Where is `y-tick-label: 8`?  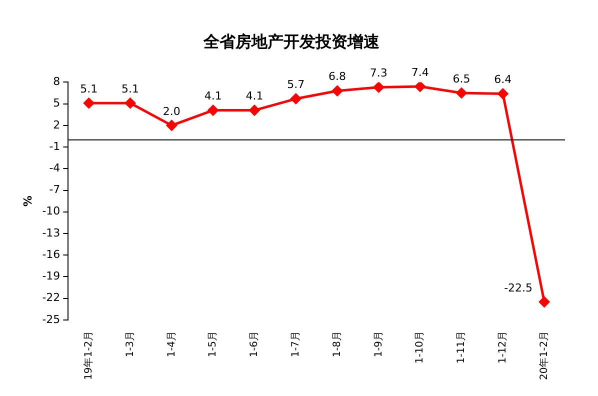 y-tick-label: 8 is located at coordinates (56, 81).